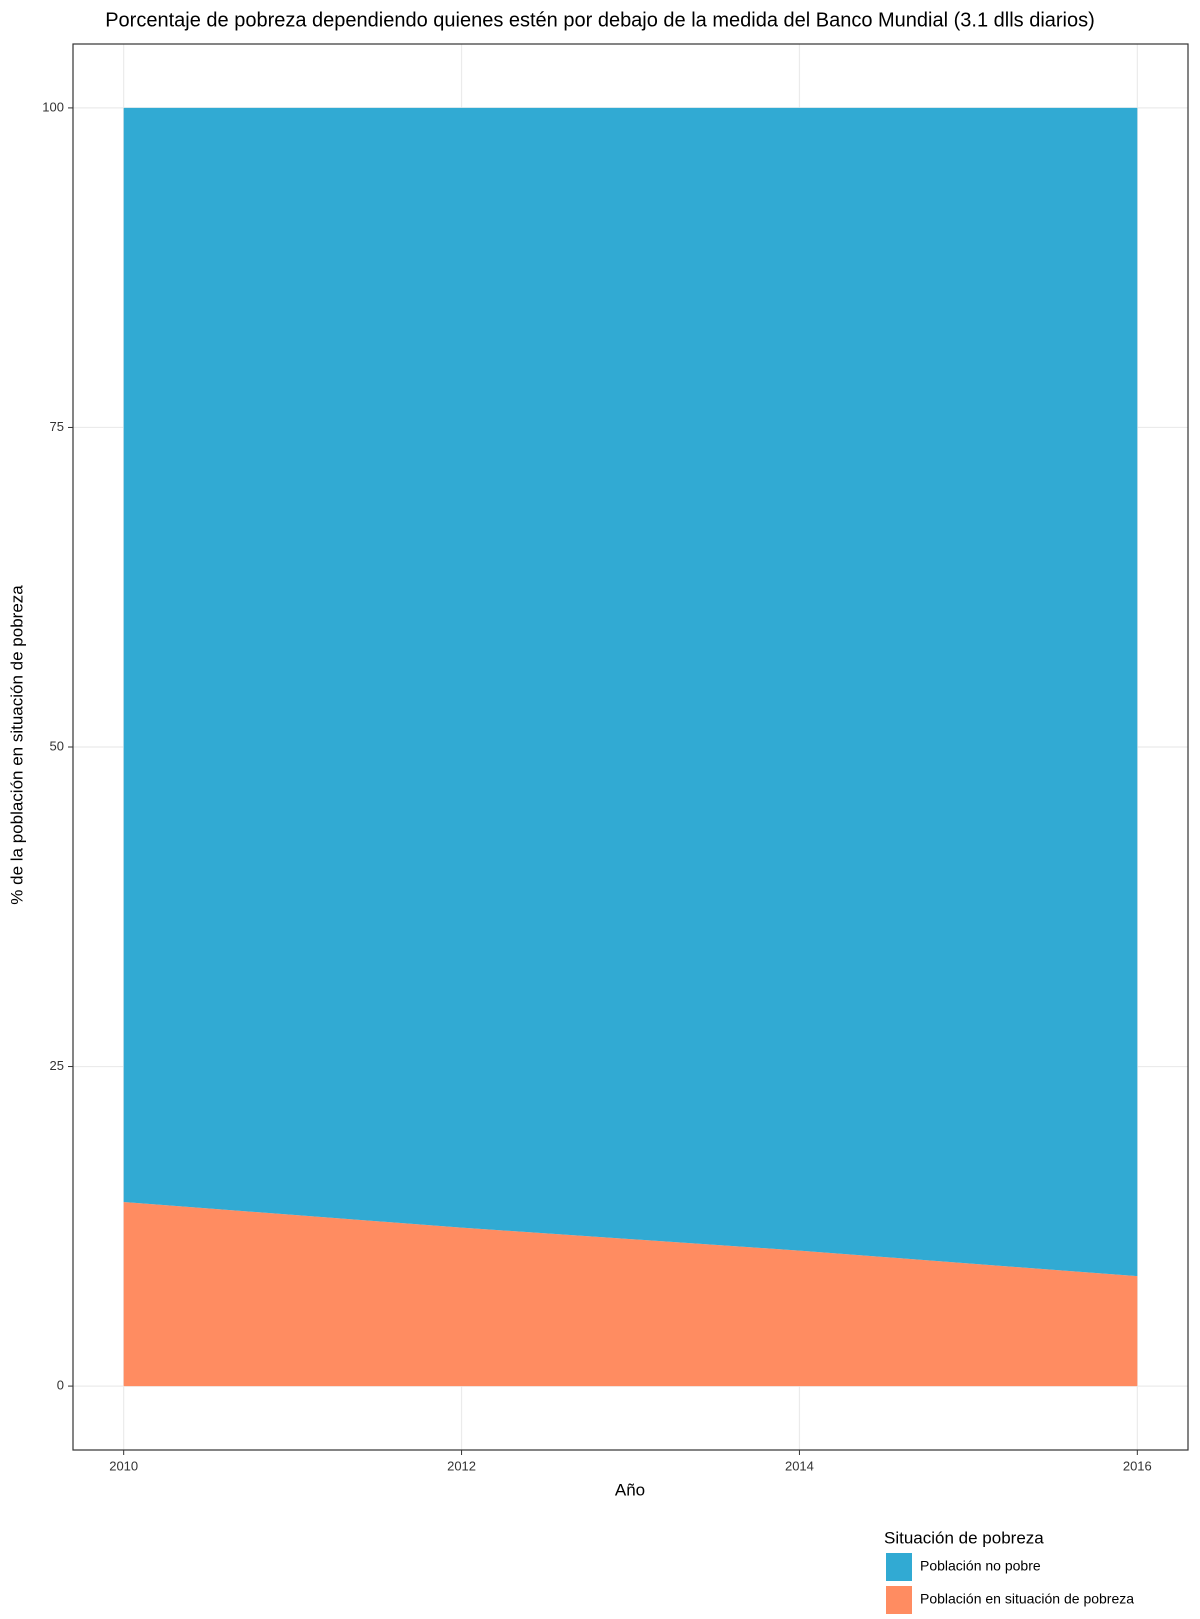 The image size is (1200, 1619). I want to click on y-tick-label: 0, so click(60, 1385).